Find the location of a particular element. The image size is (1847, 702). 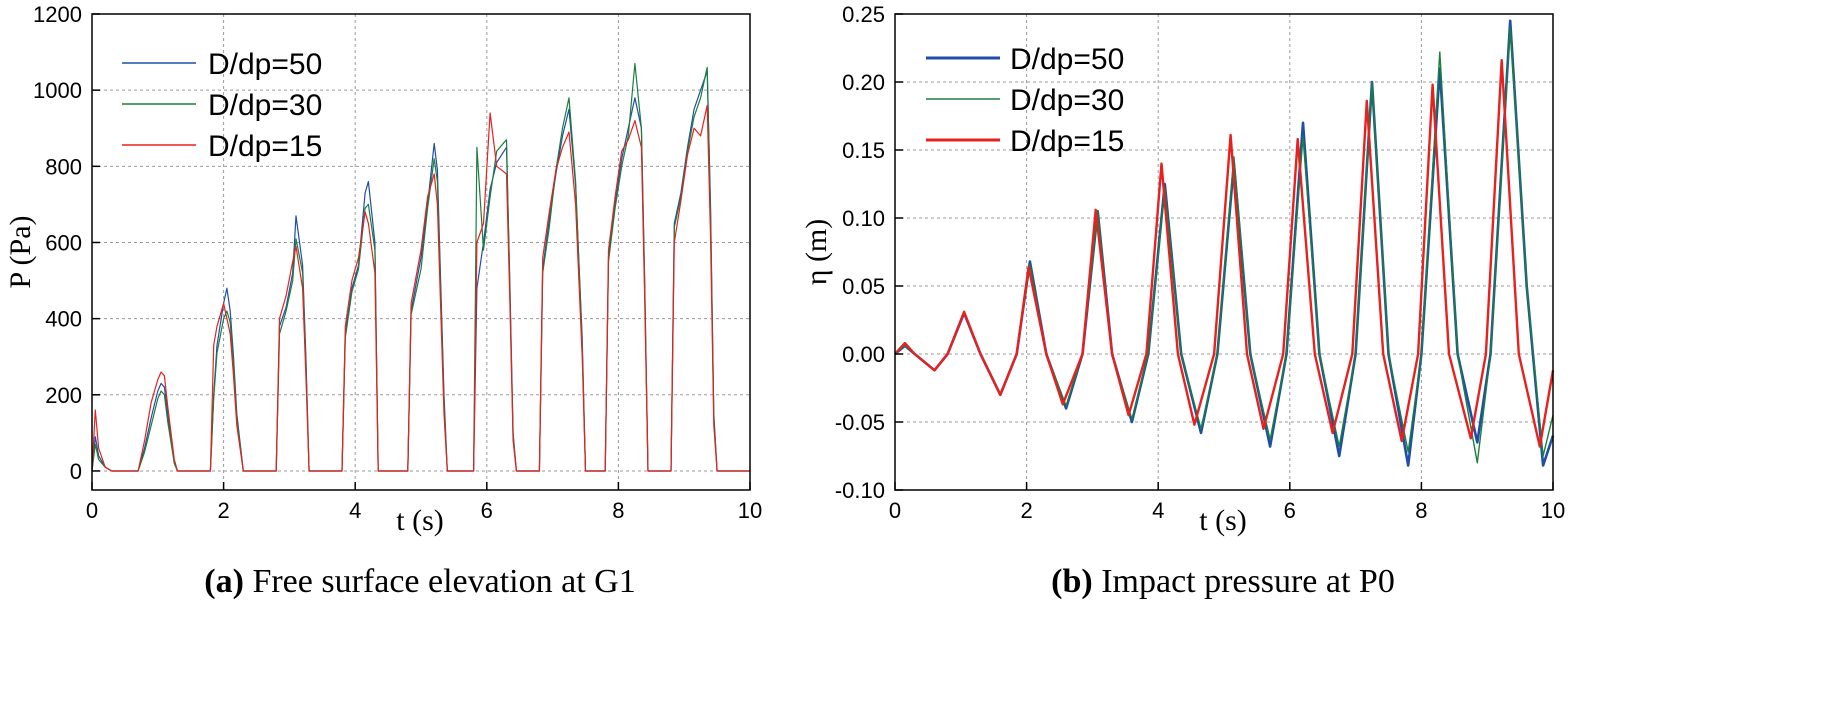

y-tick-label: 1000 is located at coordinates (57, 90).